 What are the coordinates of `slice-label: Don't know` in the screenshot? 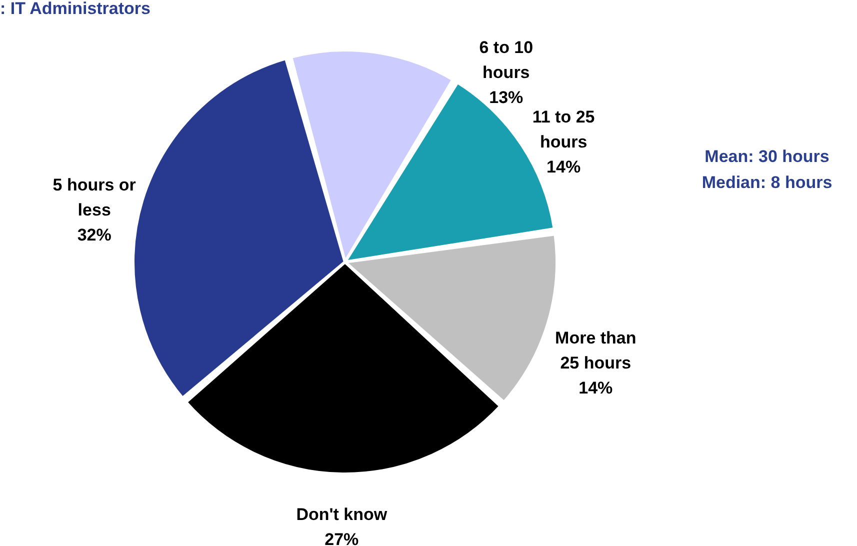 It's located at (342, 514).